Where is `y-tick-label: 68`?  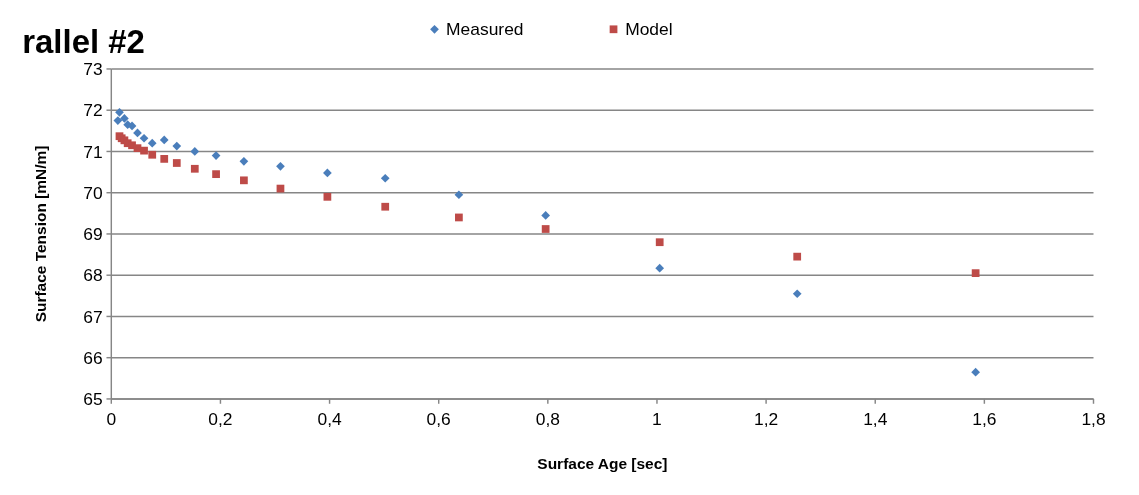 y-tick-label: 68 is located at coordinates (93, 275).